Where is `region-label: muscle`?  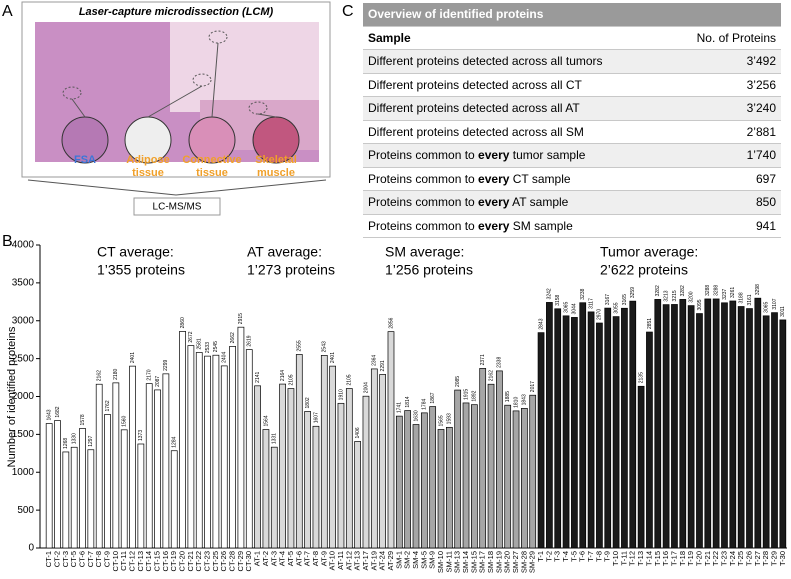
region-label: muscle is located at coordinates (276, 173).